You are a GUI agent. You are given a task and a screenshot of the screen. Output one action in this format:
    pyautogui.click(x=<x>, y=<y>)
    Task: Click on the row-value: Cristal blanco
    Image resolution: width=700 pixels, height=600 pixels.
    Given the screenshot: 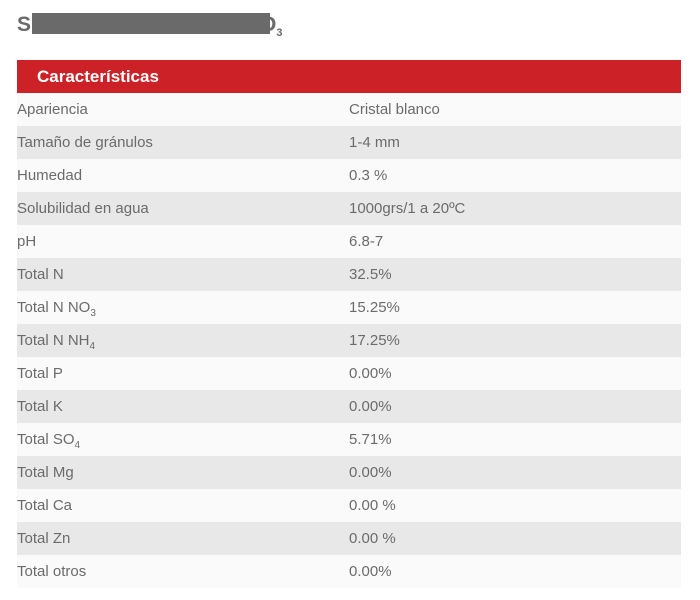 What is the action you would take?
    pyautogui.click(x=394, y=109)
    